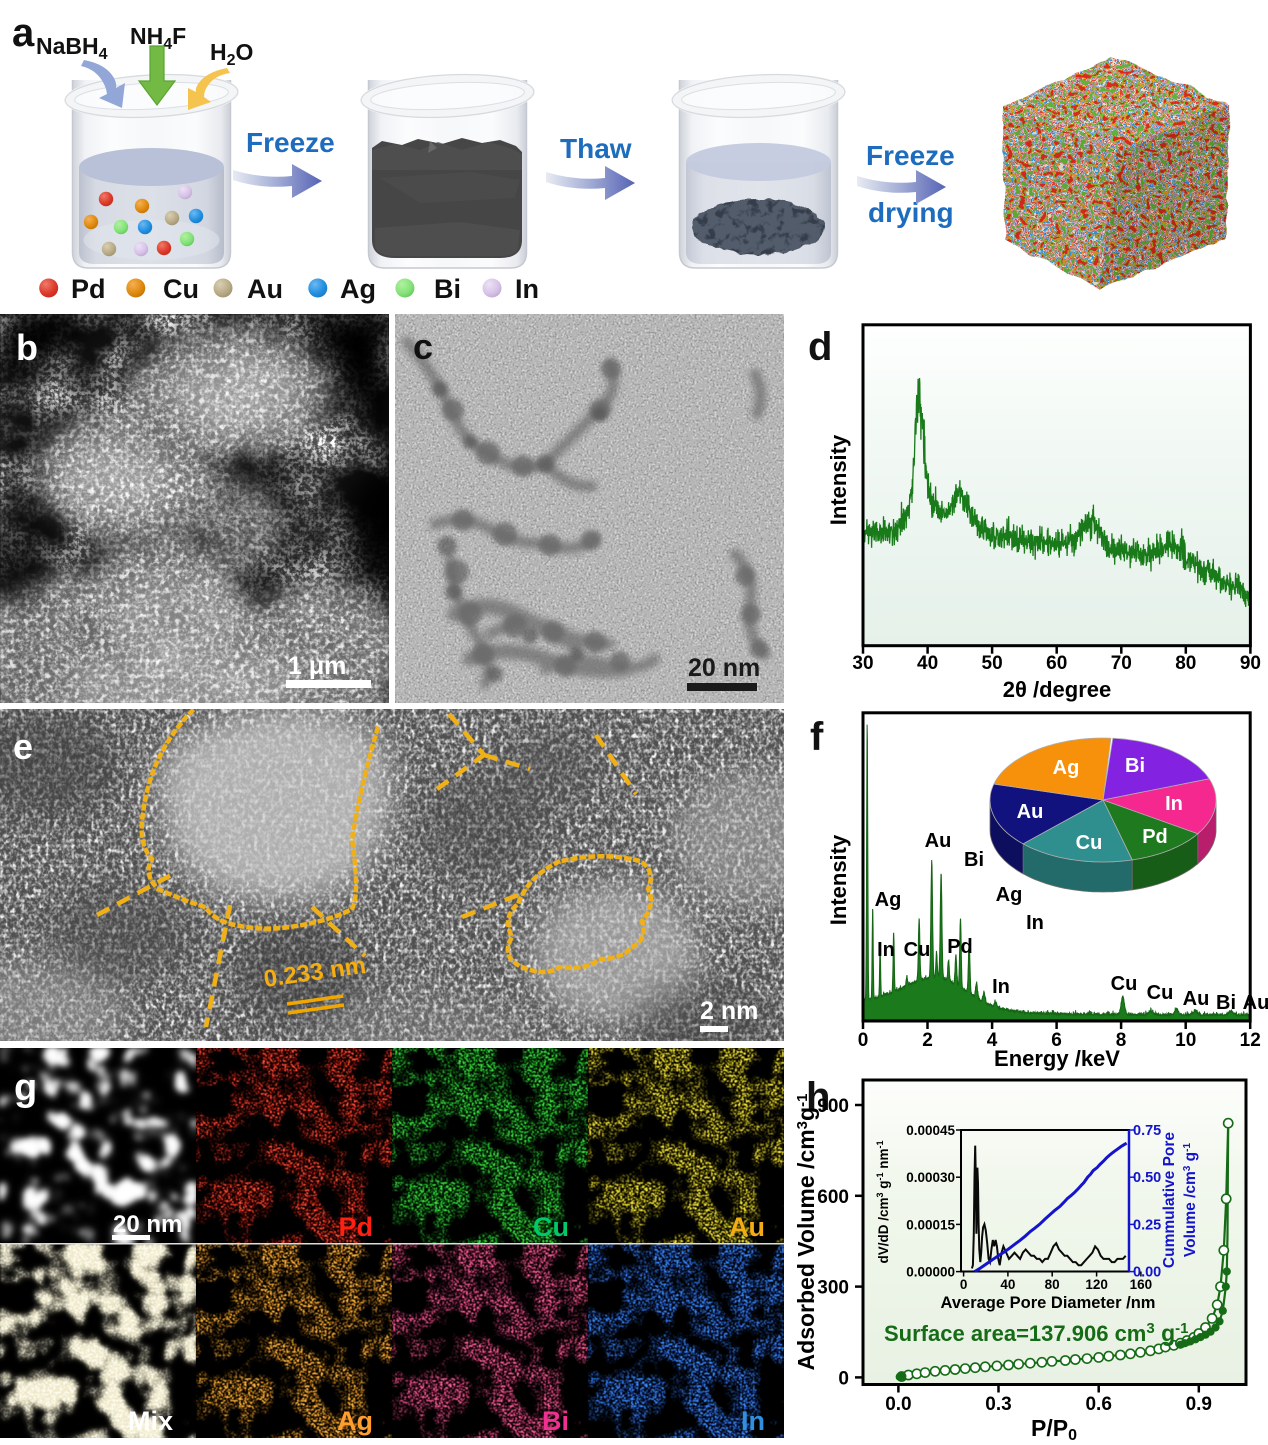 This screenshot has width=1268, height=1445. What do you see at coordinates (1056, 1040) in the screenshot?
I see `svg-text: 6` at bounding box center [1056, 1040].